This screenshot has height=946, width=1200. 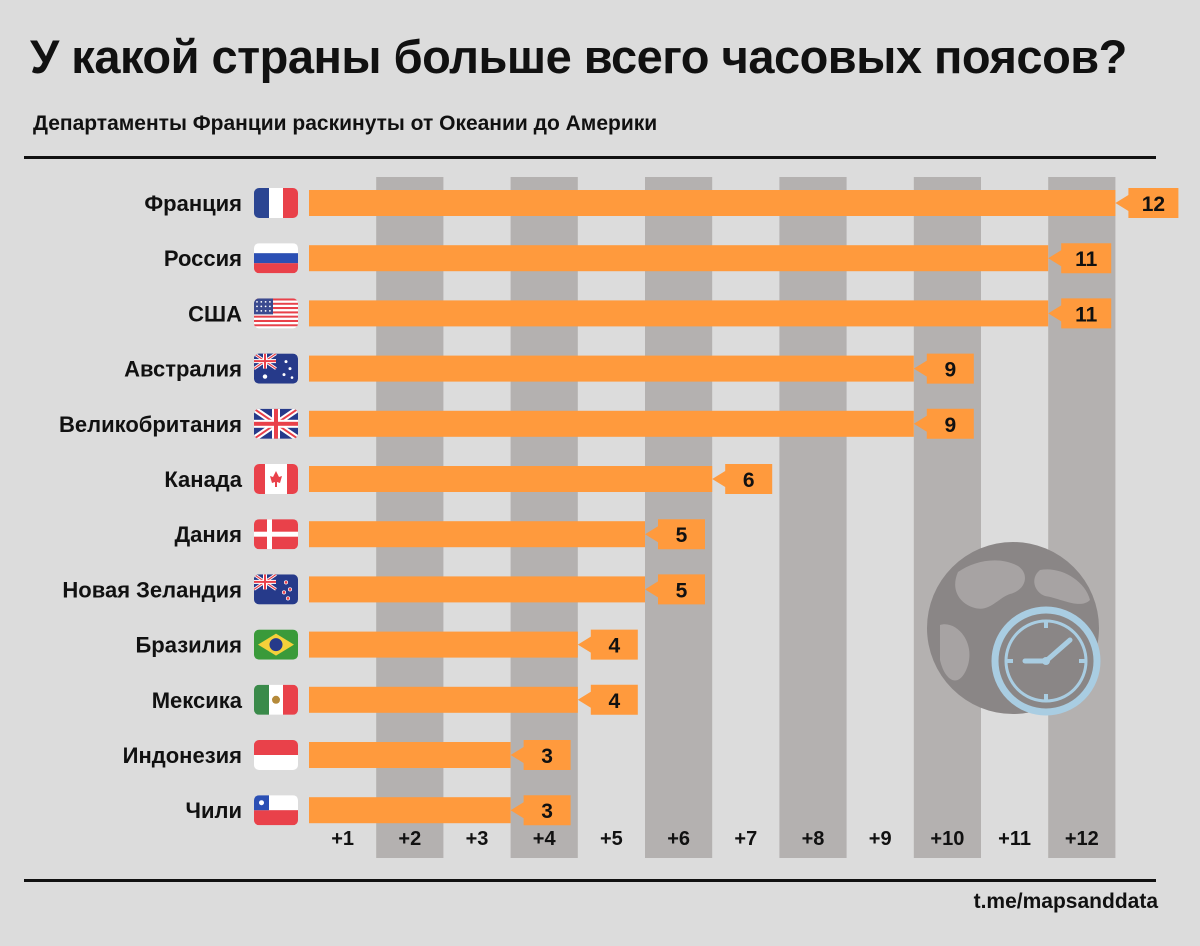 What do you see at coordinates (545, 839) in the screenshot?
I see `x-tick-label: +4` at bounding box center [545, 839].